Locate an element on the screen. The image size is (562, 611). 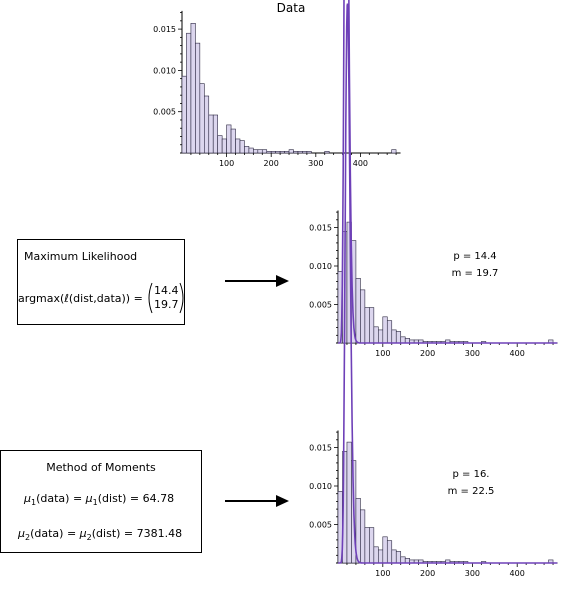
mom-p-value: p = 16. is located at coordinates (471, 474).